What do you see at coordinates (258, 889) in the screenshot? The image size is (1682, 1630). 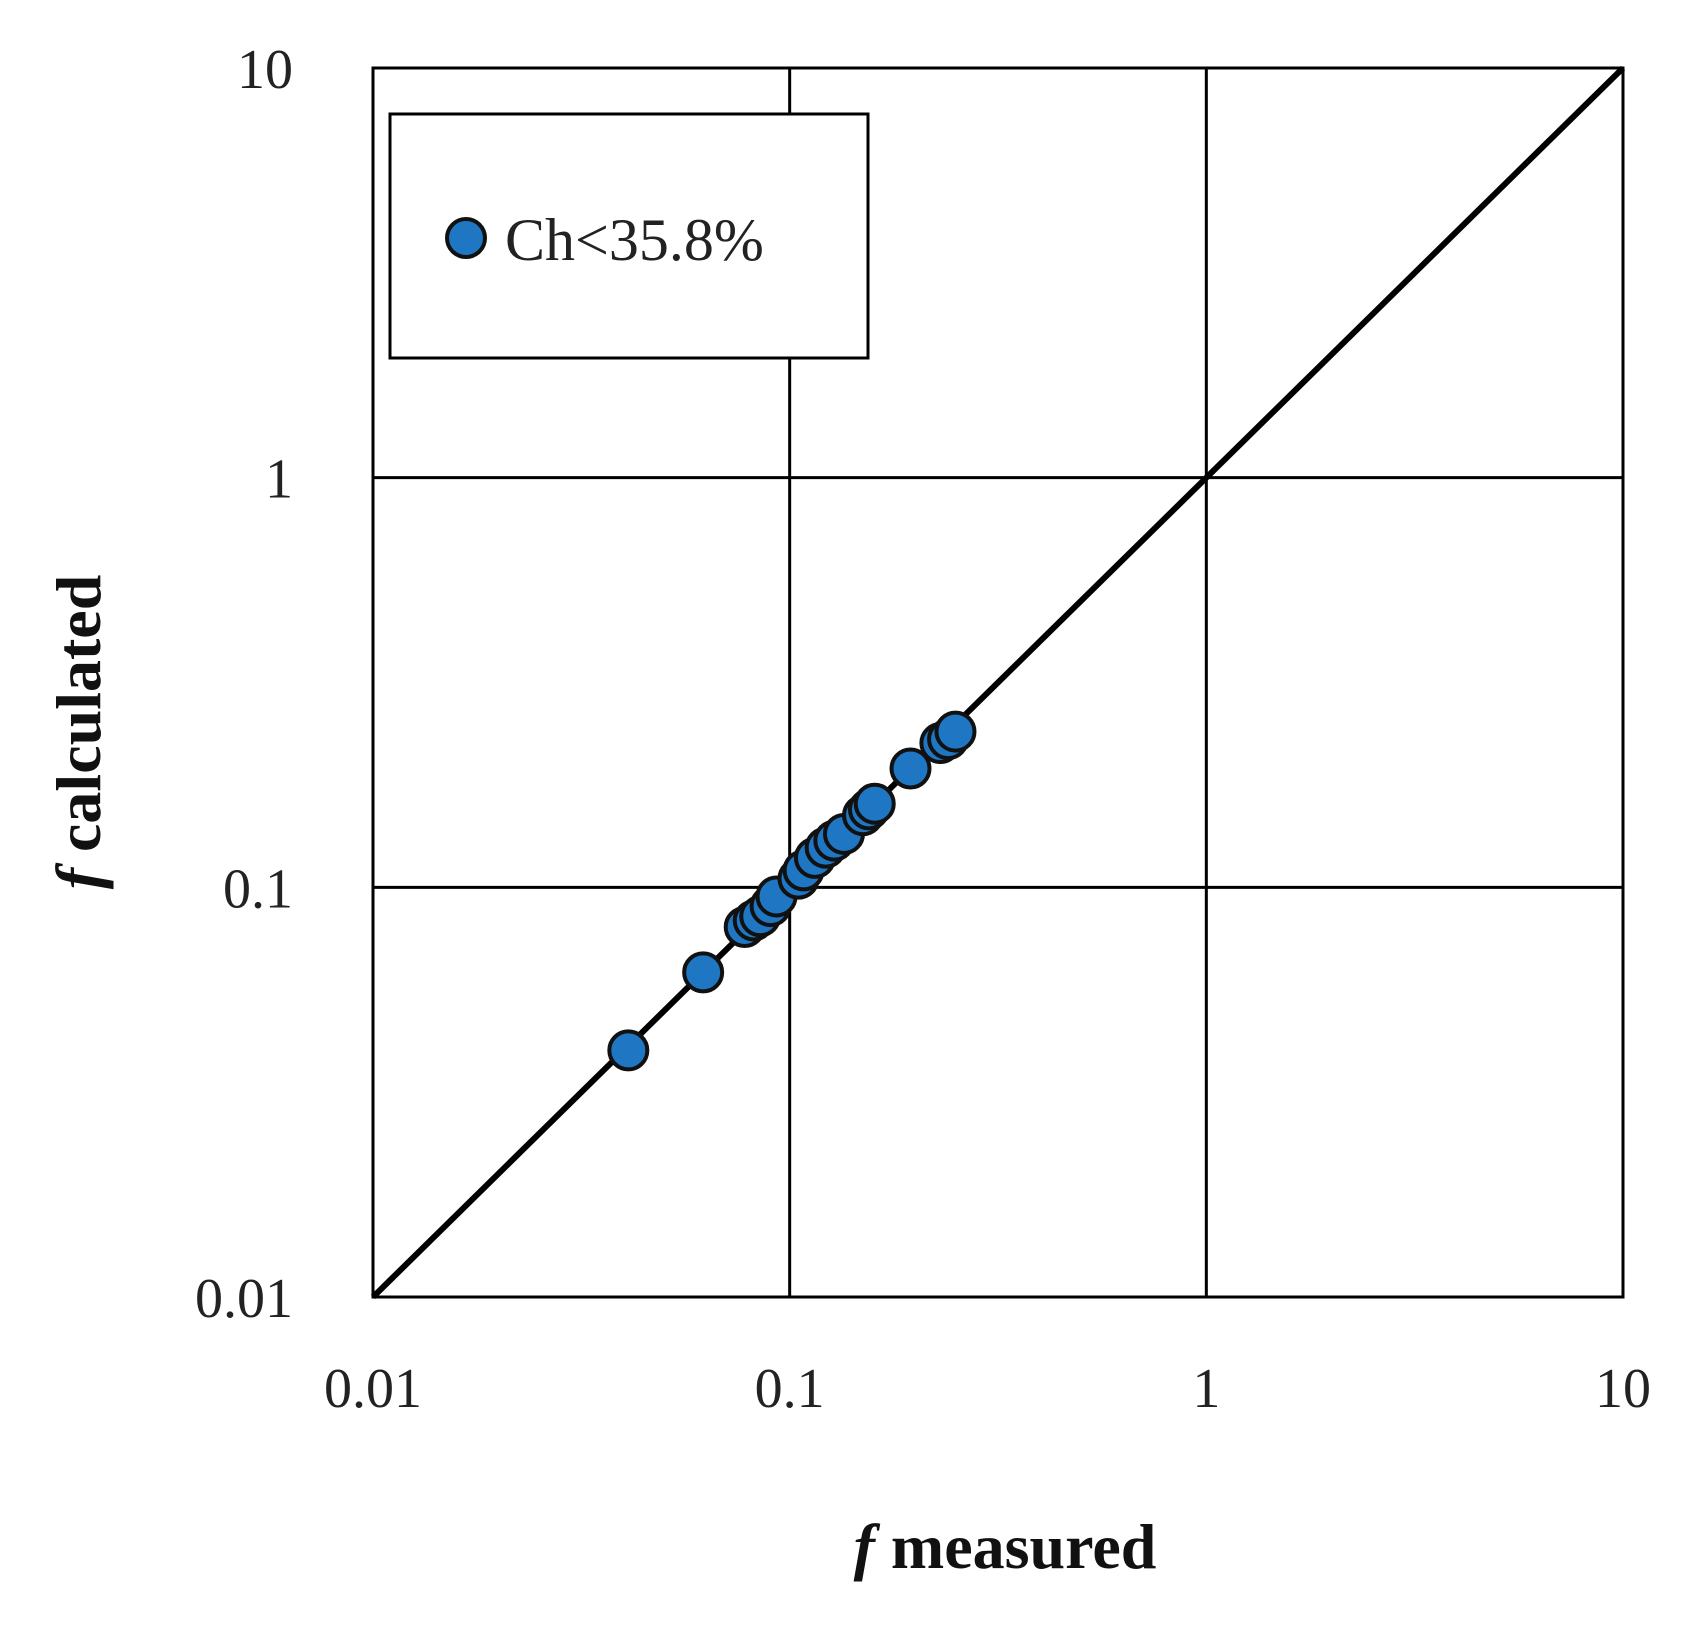 I see `y-tick-label: 0.1` at bounding box center [258, 889].